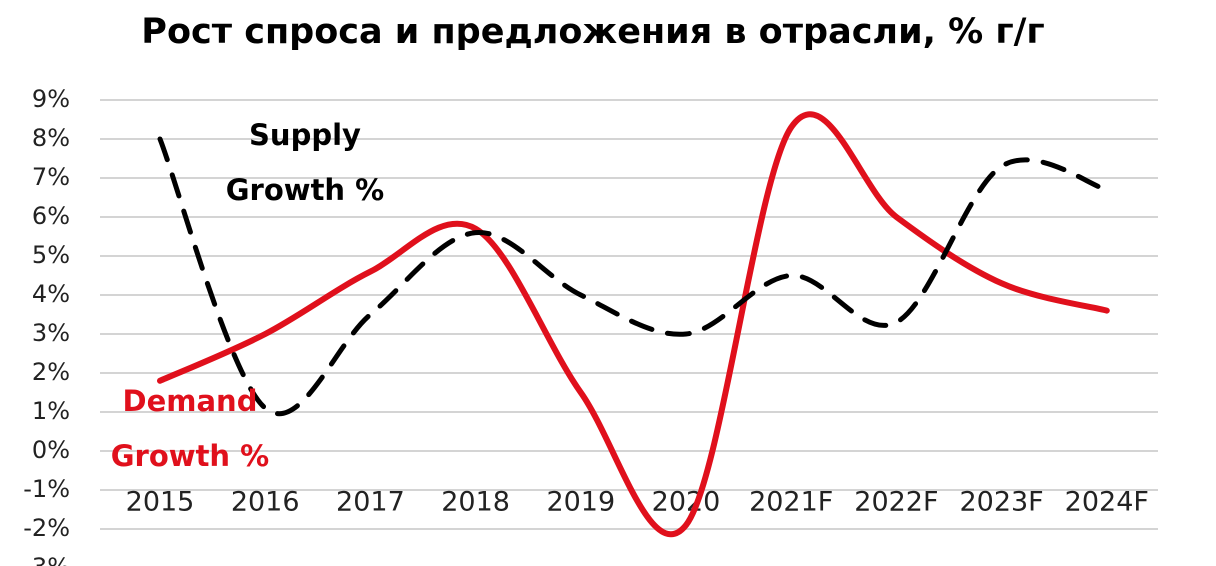 This screenshot has height=566, width=1216. What do you see at coordinates (190, 401) in the screenshot?
I see `series-label: Demand` at bounding box center [190, 401].